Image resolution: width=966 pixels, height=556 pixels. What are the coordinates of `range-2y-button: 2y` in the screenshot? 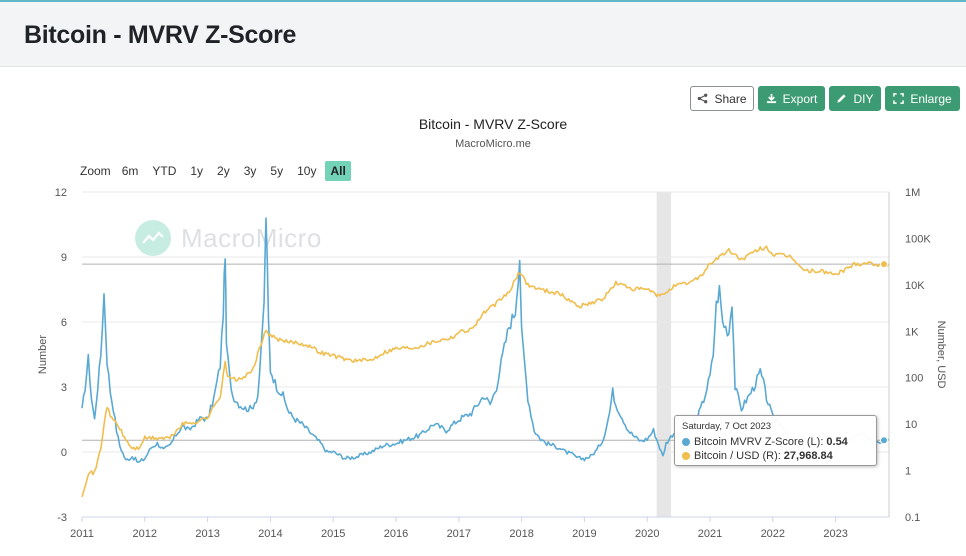 It's located at (223, 171).